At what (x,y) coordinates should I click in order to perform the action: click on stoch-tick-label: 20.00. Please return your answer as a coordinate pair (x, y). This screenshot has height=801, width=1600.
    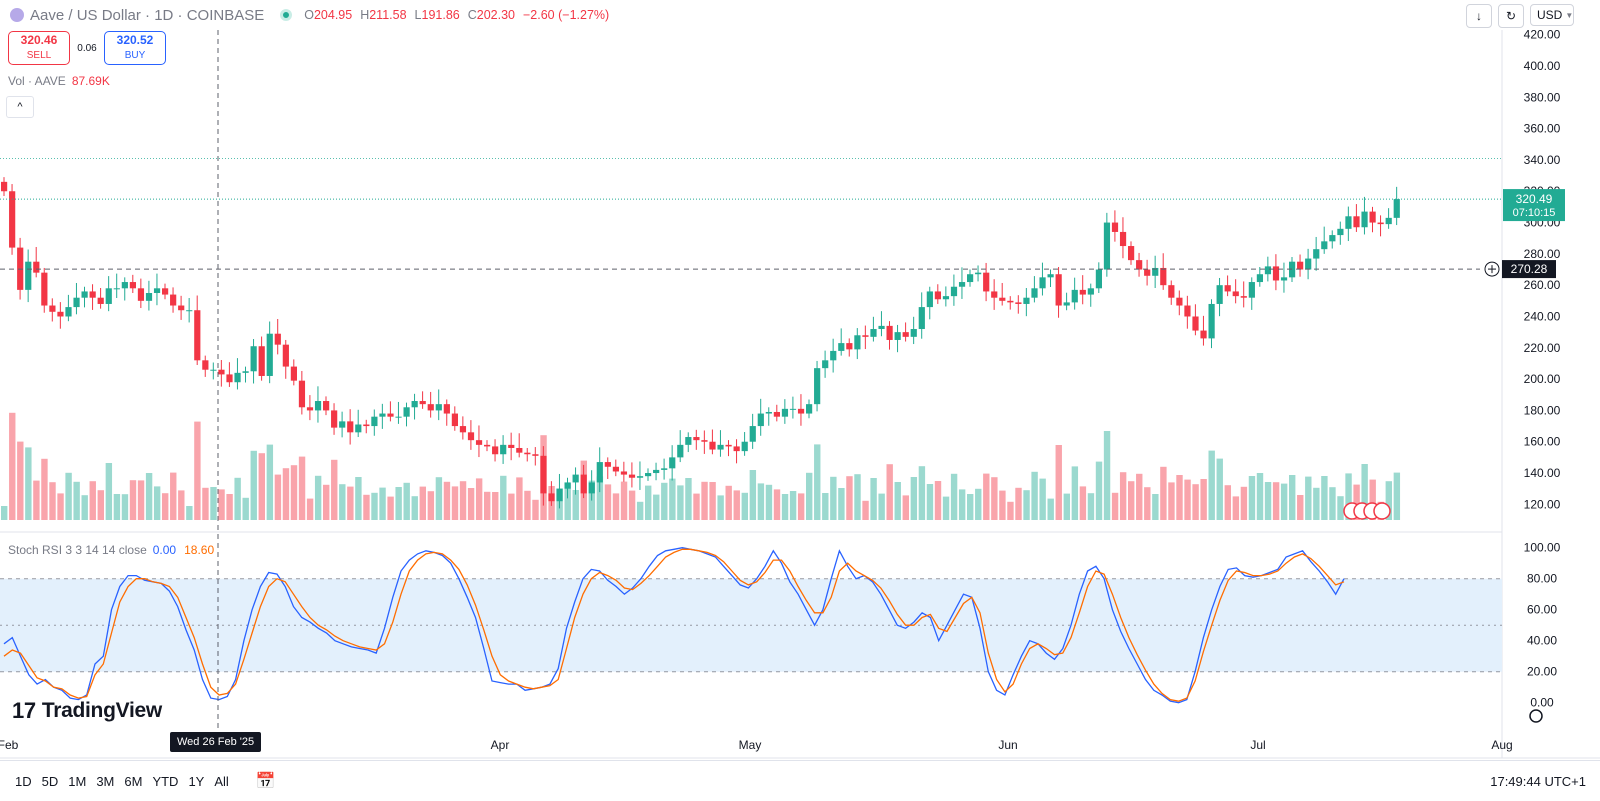
    Looking at the image, I should click on (1542, 672).